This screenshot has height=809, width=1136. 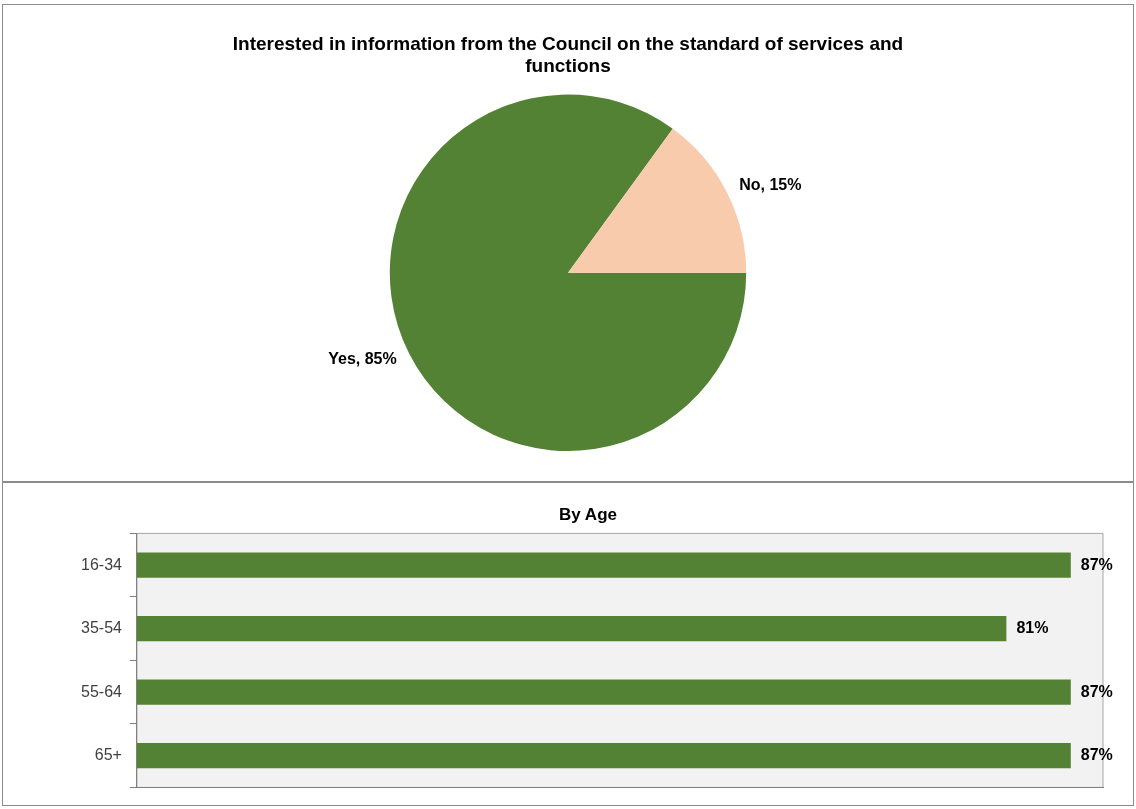 I want to click on y-tick-label: 65+, so click(x=108, y=755).